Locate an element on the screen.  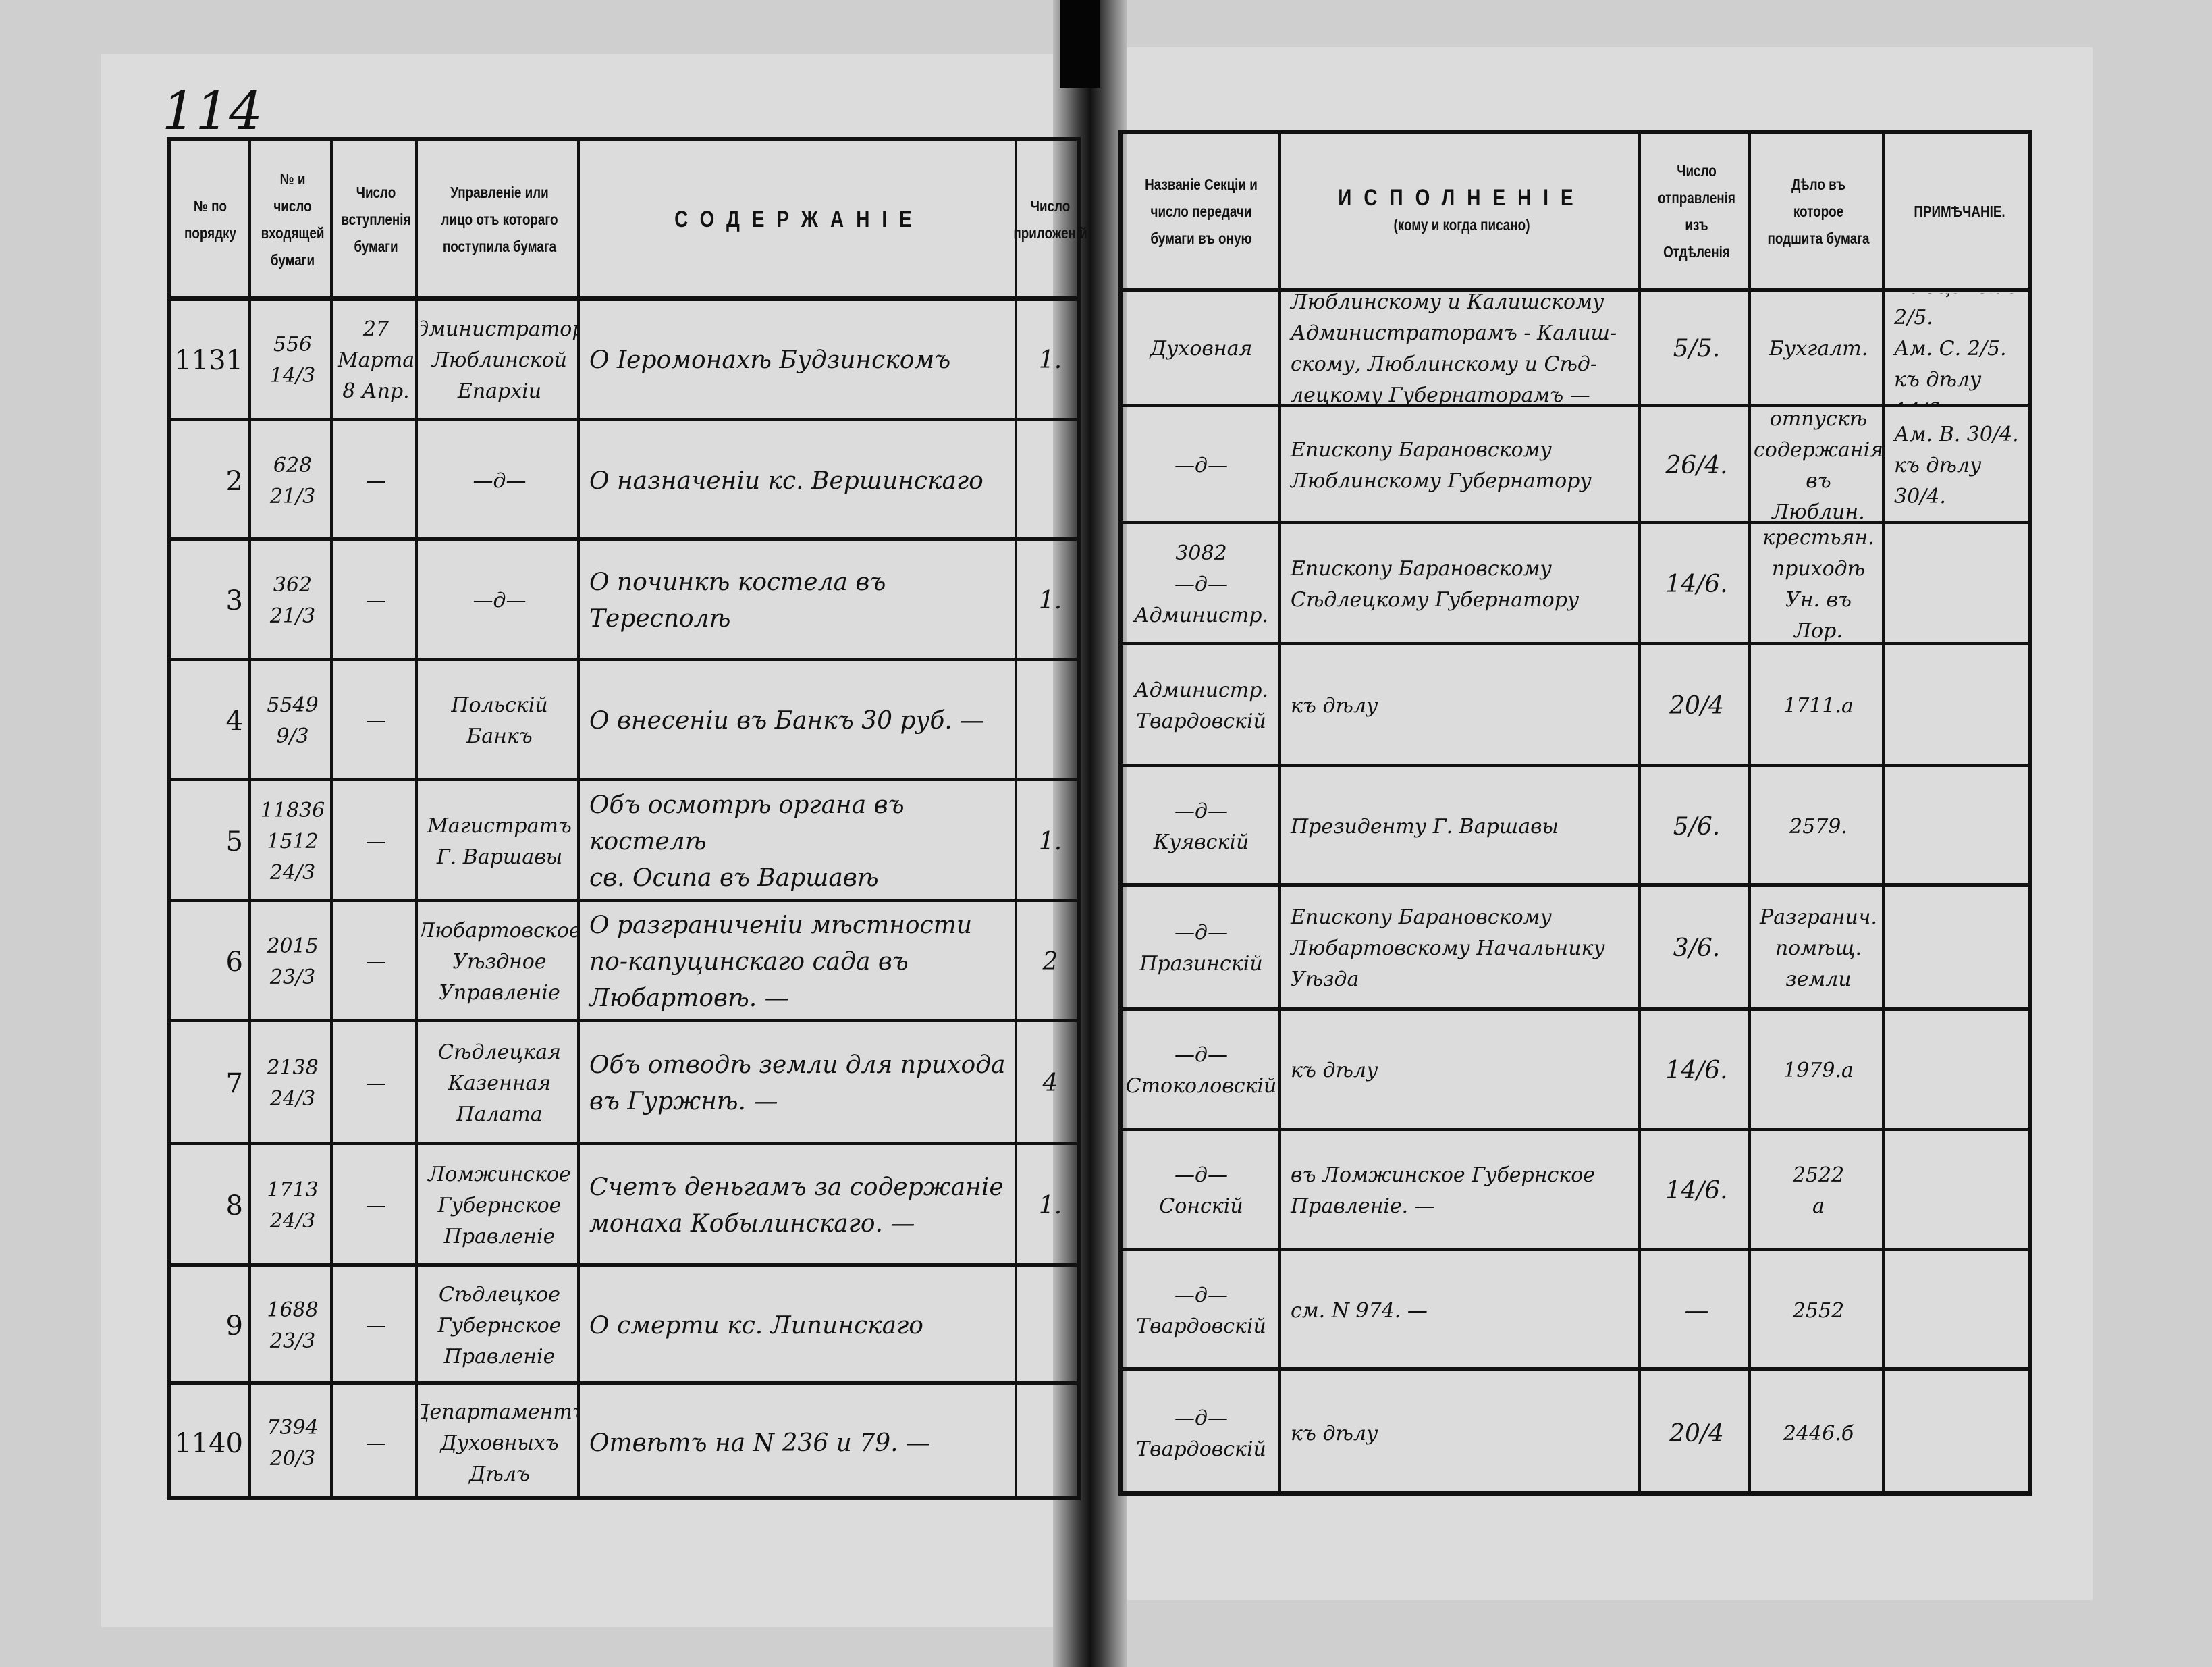
cell-line: Администр. is located at coordinates (1201, 615).